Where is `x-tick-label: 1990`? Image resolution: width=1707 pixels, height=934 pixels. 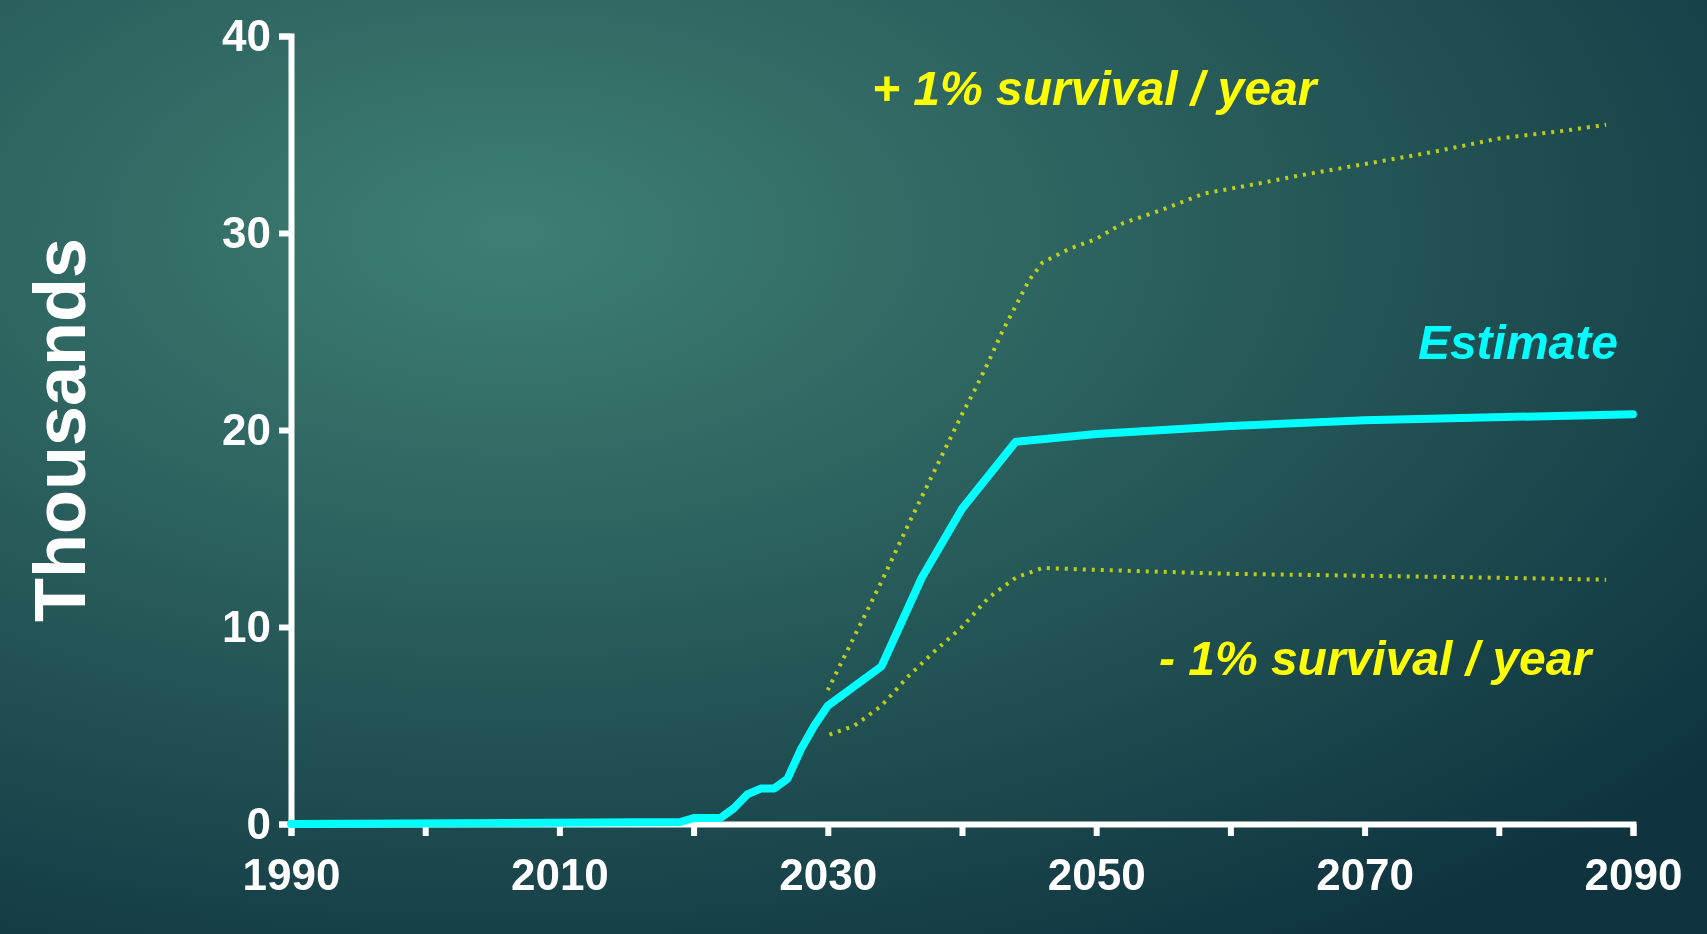
x-tick-label: 1990 is located at coordinates (291, 874).